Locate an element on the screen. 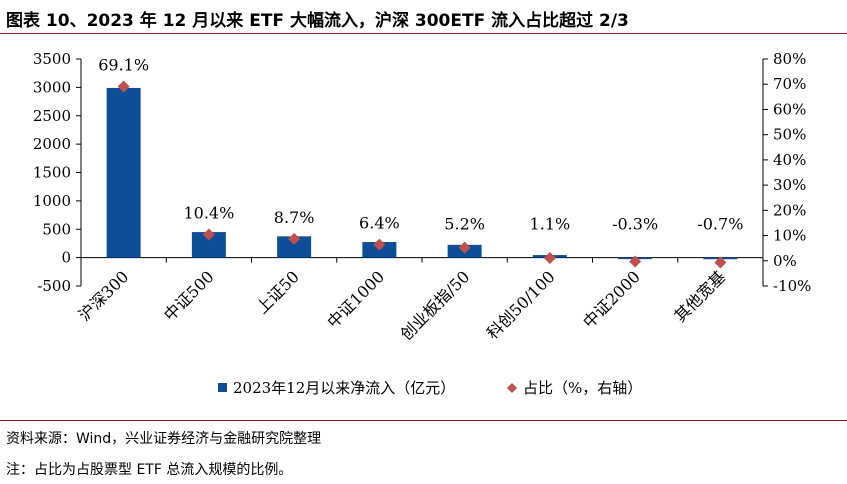  legend-share-swatch is located at coordinates (512, 388).